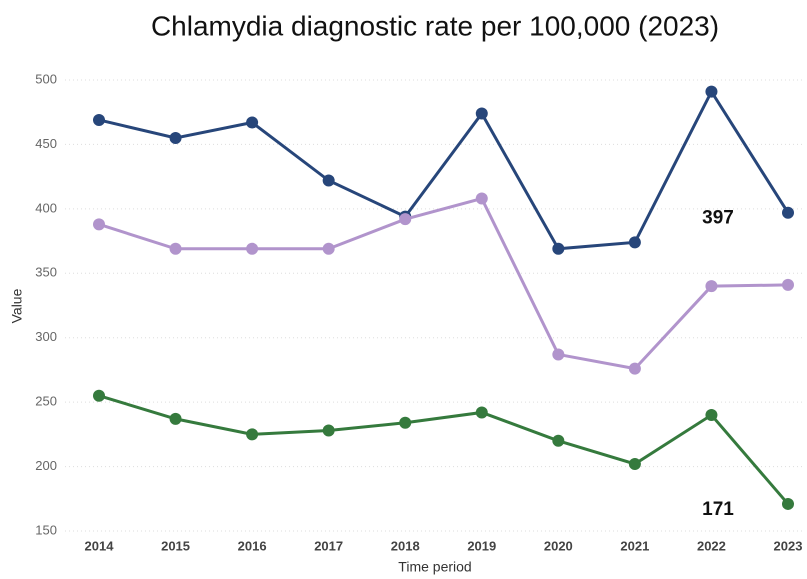  What do you see at coordinates (252, 545) in the screenshot?
I see `x-tick-label: 2016` at bounding box center [252, 545].